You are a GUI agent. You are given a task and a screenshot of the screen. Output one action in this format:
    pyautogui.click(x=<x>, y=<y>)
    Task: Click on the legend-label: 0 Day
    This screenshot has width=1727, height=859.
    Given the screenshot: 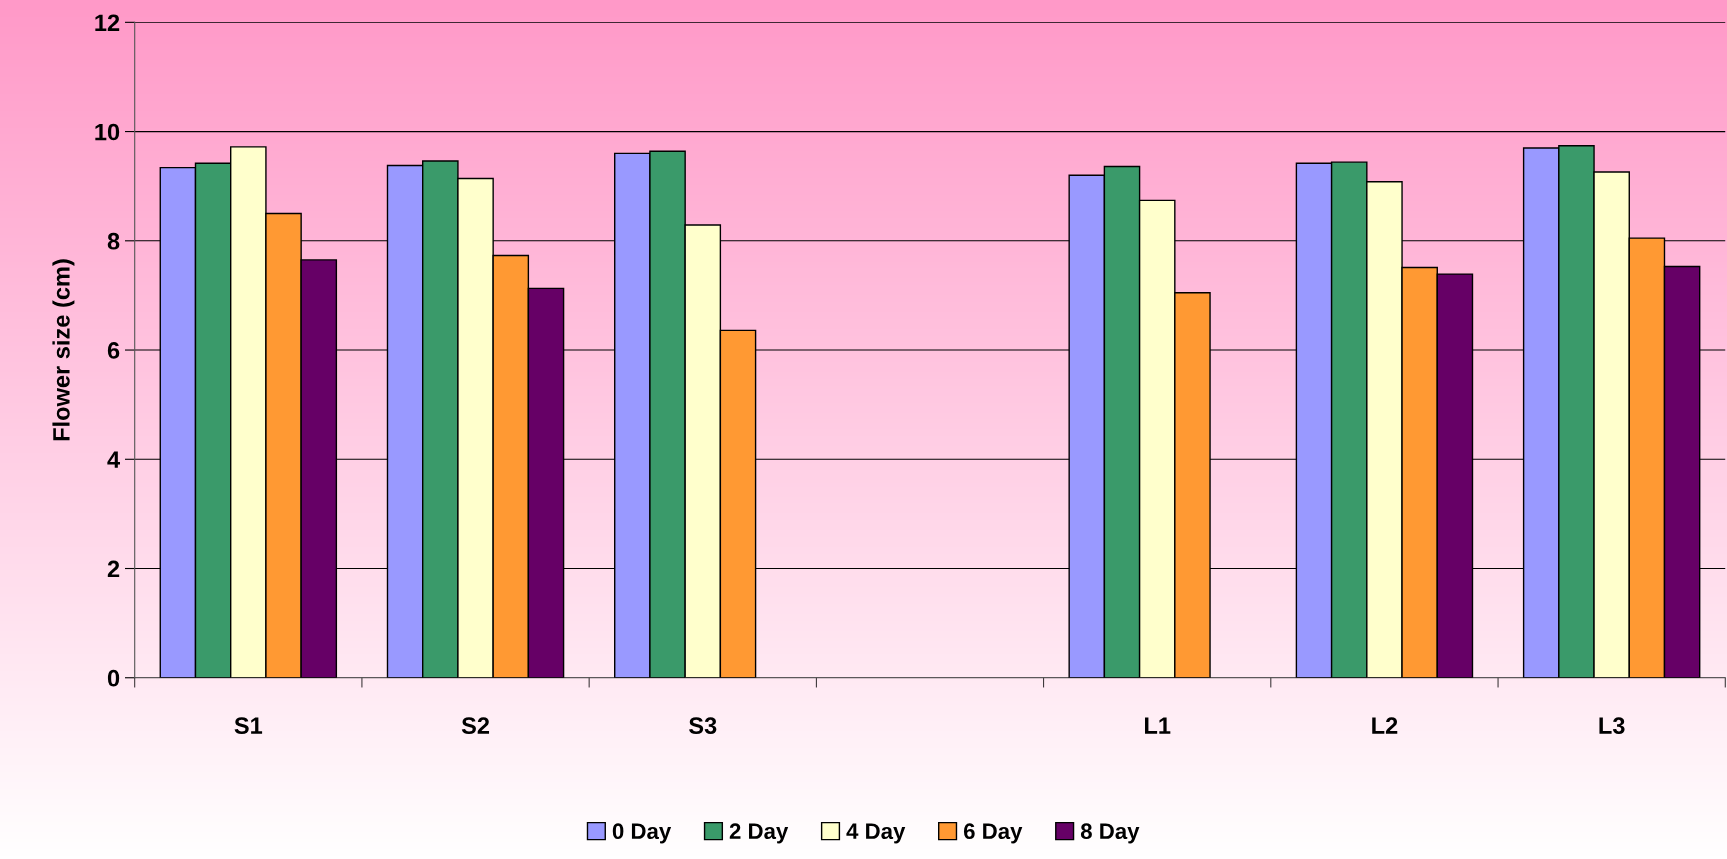 What is the action you would take?
    pyautogui.click(x=642, y=833)
    